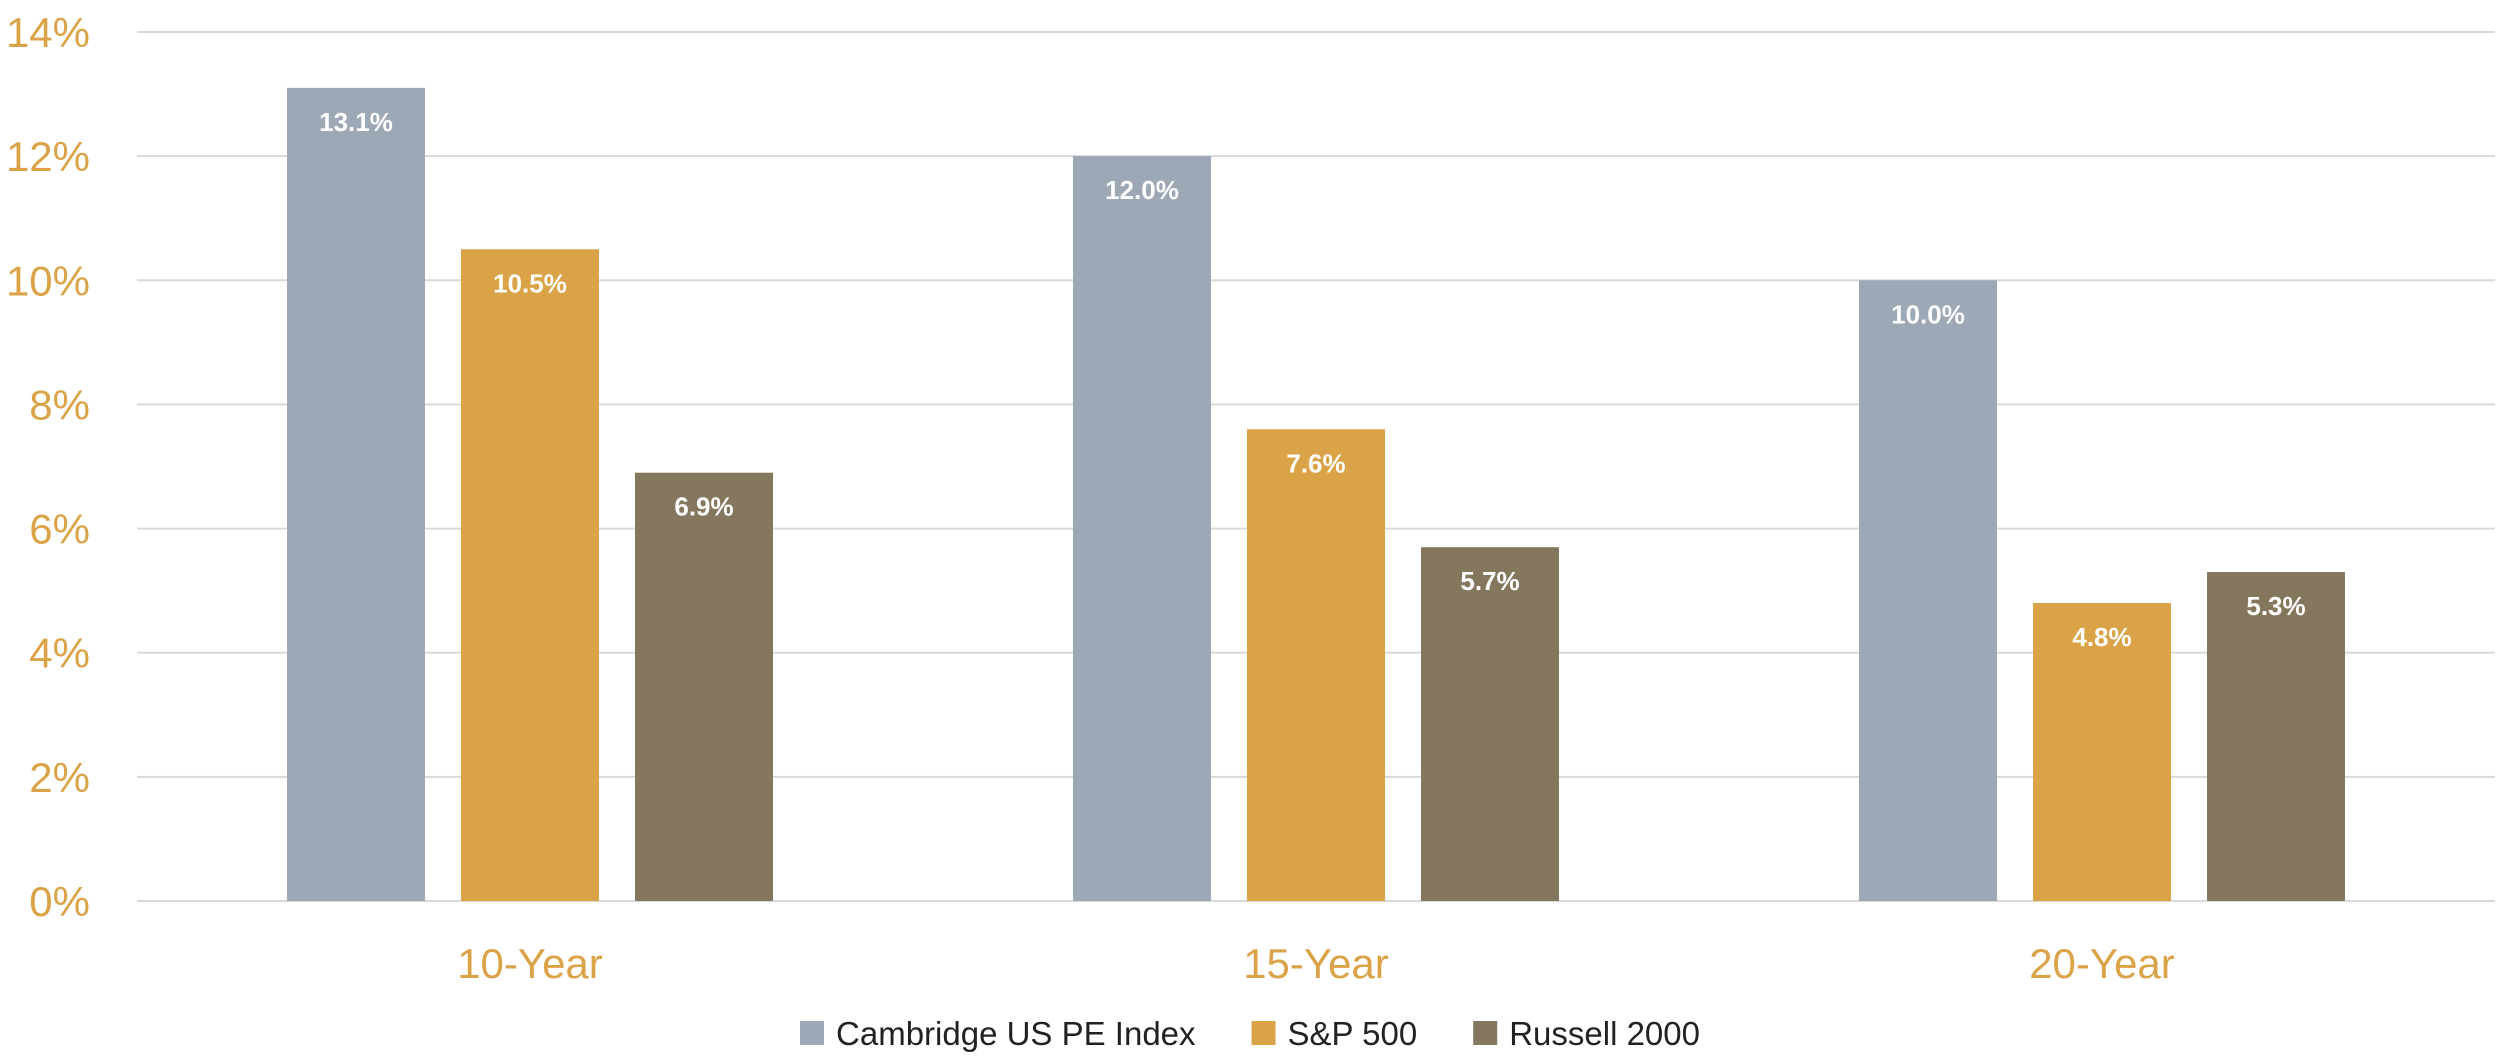  Describe the element at coordinates (2102, 963) in the screenshot. I see `x-category-label: 20-Year` at that location.